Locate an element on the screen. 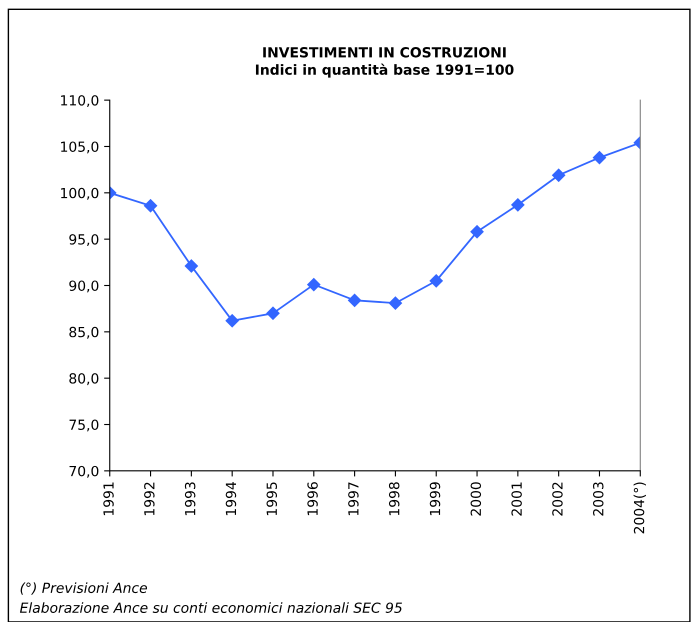 Image resolution: width=699 pixels, height=622 pixels. y-tick-label: 90,0 is located at coordinates (83, 286).